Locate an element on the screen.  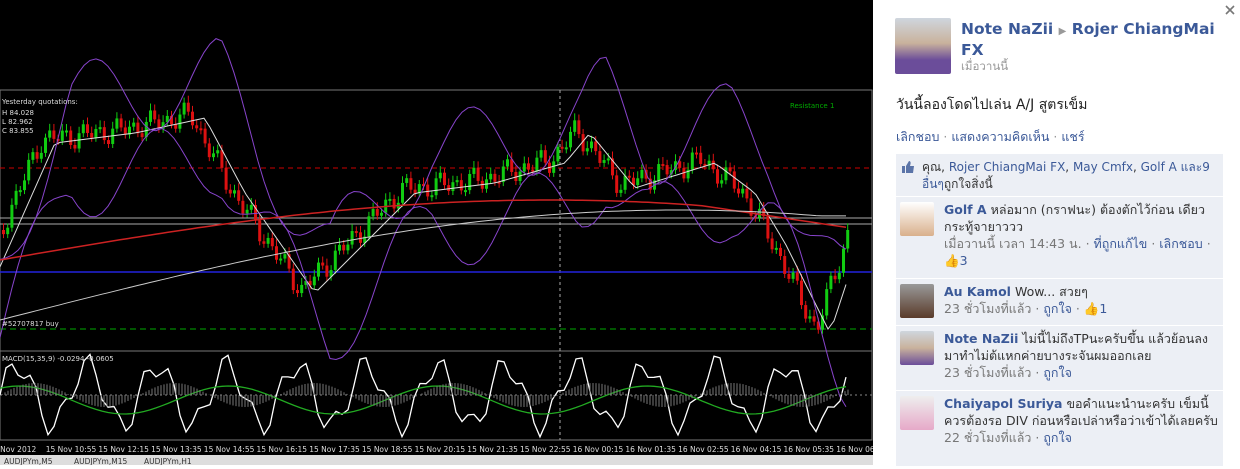
liker: May Cmfx is located at coordinates (1102, 167).